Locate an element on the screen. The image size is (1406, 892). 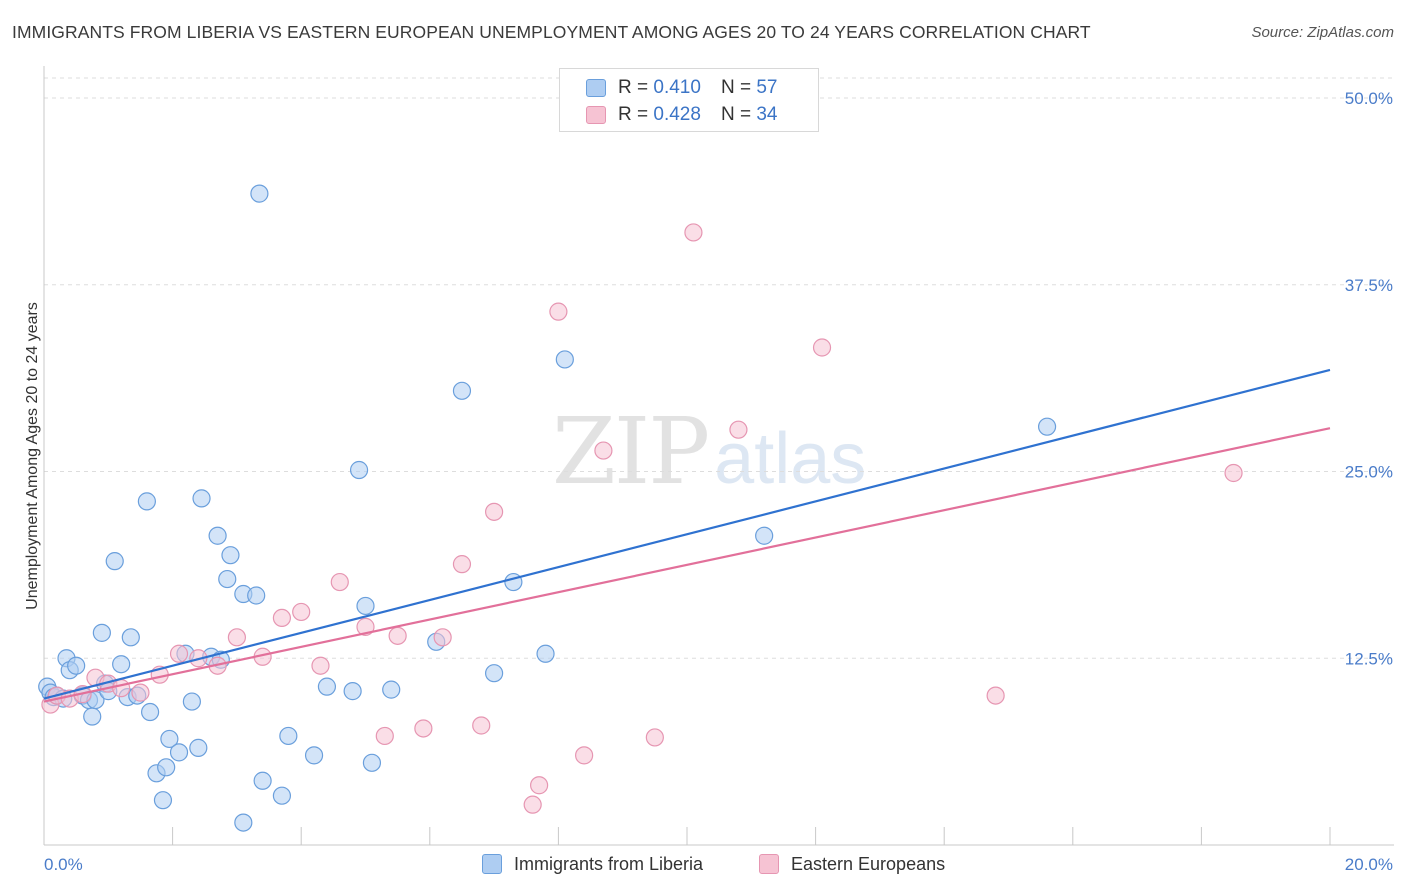
correlation-legend: R = 0.410 N = 57 R = 0.428 N = 34 is located at coordinates (689, 100).